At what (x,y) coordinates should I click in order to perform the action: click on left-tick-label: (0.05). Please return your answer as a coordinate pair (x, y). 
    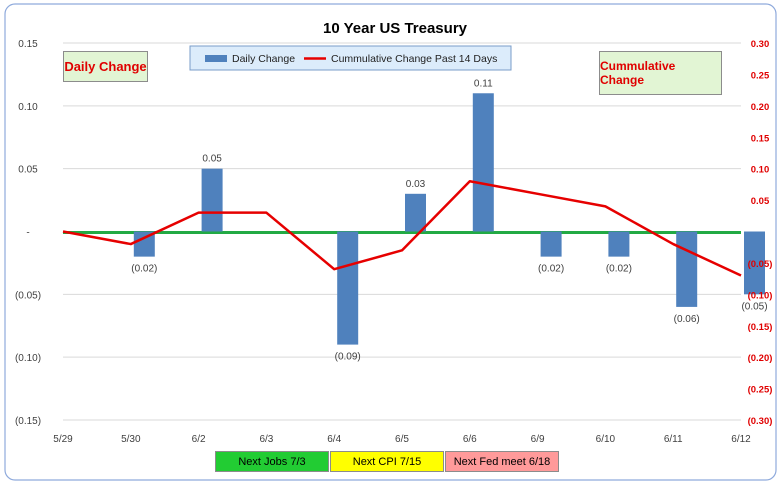
    Looking at the image, I should click on (28, 295).